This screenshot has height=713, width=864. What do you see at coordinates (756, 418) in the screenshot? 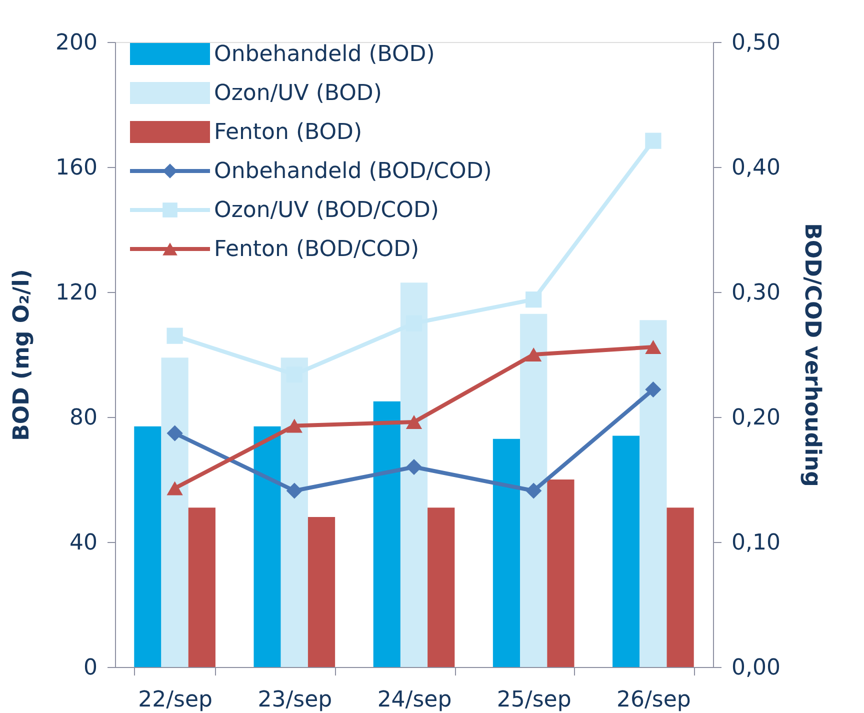
I see `y2-tick-label: 0,20` at bounding box center [756, 418].